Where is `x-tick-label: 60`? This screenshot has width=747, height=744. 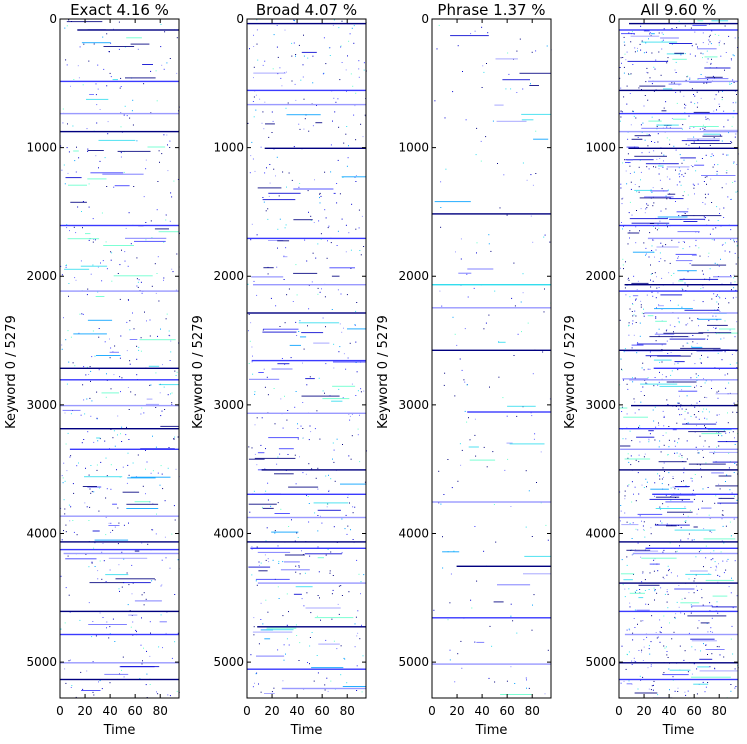
x-tick-label: 60 is located at coordinates (135, 711).